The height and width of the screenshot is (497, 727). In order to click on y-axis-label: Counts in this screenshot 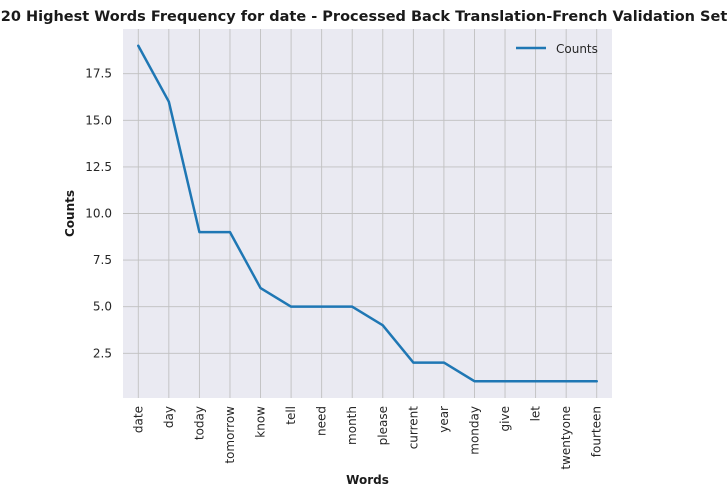, I will do `click(70, 213)`.